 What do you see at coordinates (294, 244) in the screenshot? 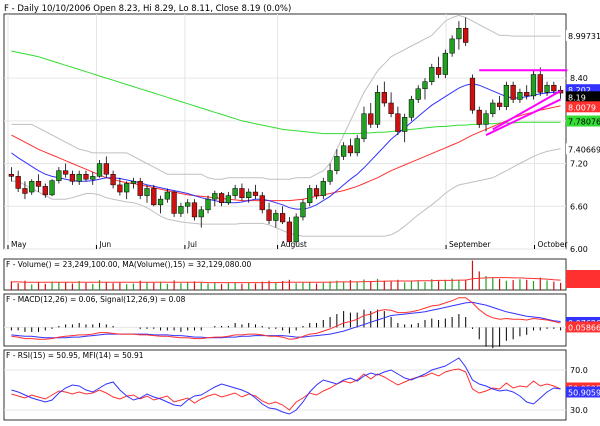
I see `x-tick-label: August` at bounding box center [294, 244].